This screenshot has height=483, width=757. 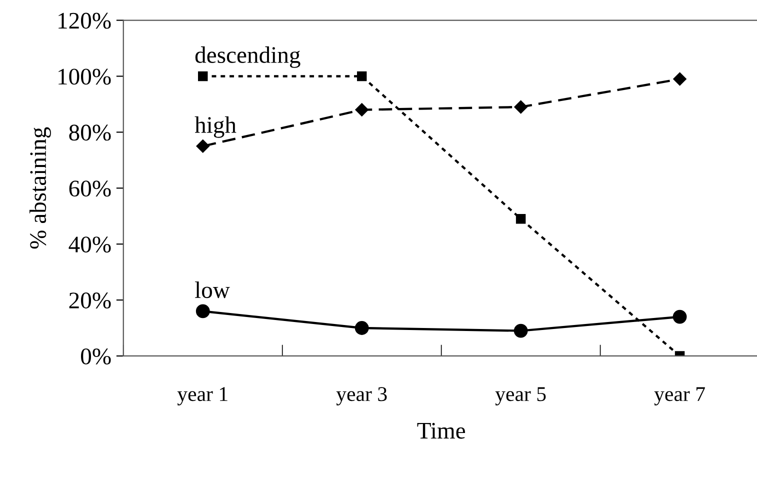 I want to click on x-axis-title: Time, so click(x=441, y=430).